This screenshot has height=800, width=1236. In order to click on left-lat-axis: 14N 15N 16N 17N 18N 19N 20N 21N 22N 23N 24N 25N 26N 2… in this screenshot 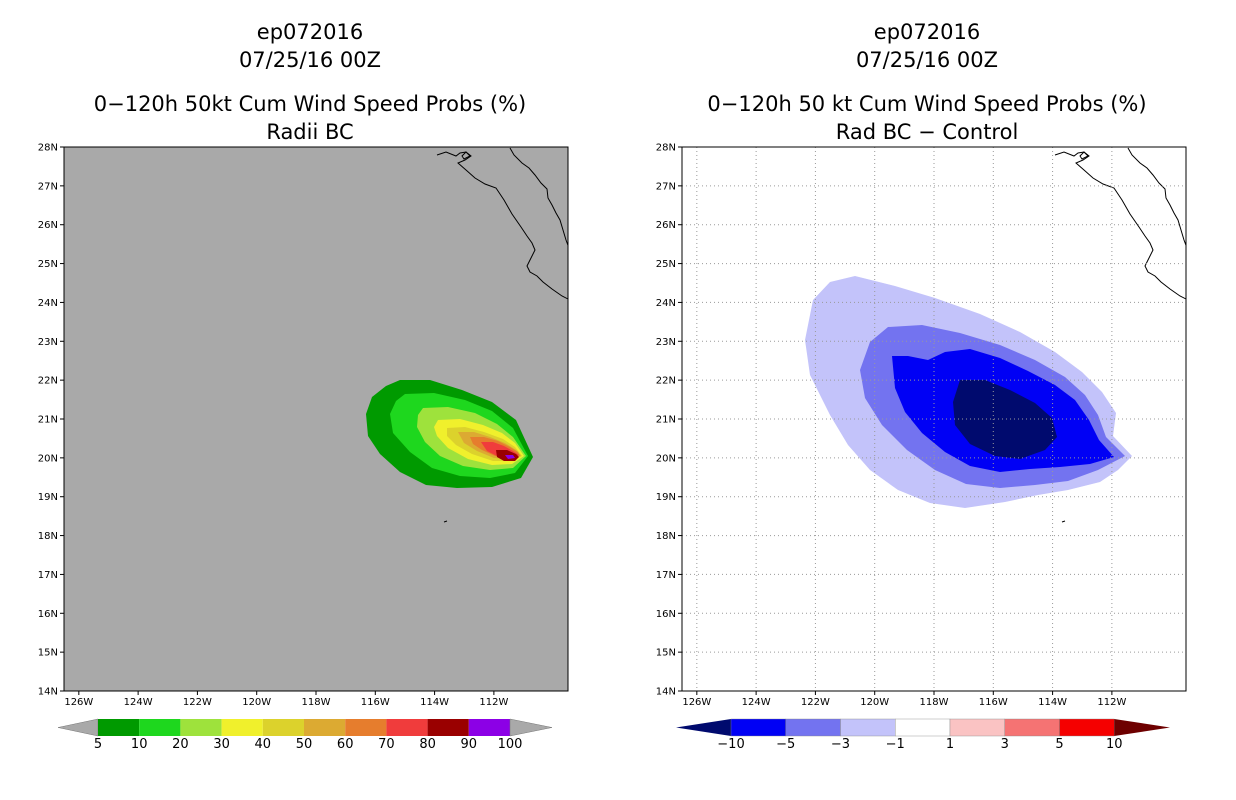, I will do `click(51, 420)`.